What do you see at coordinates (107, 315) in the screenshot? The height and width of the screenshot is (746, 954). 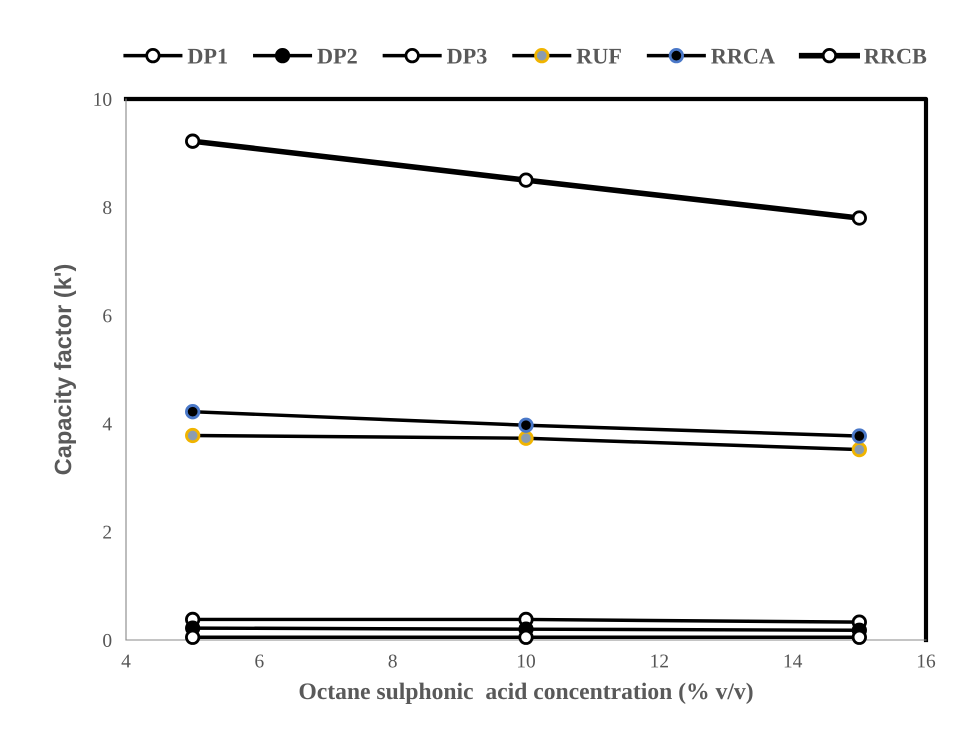 I see `y-tick-label: 6` at bounding box center [107, 315].